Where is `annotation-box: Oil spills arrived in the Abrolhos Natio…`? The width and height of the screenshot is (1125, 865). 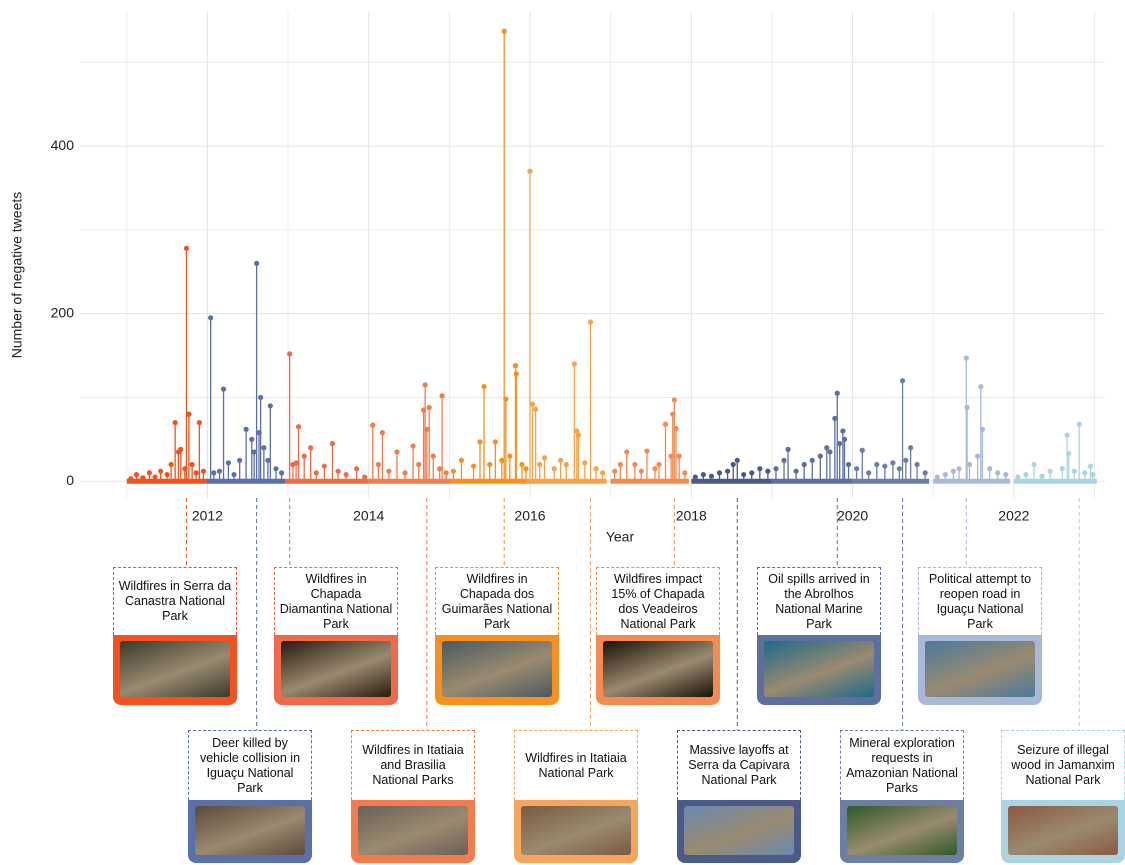
annotation-box: Oil spills arrived in the Abrolhos Natio… is located at coordinates (819, 636).